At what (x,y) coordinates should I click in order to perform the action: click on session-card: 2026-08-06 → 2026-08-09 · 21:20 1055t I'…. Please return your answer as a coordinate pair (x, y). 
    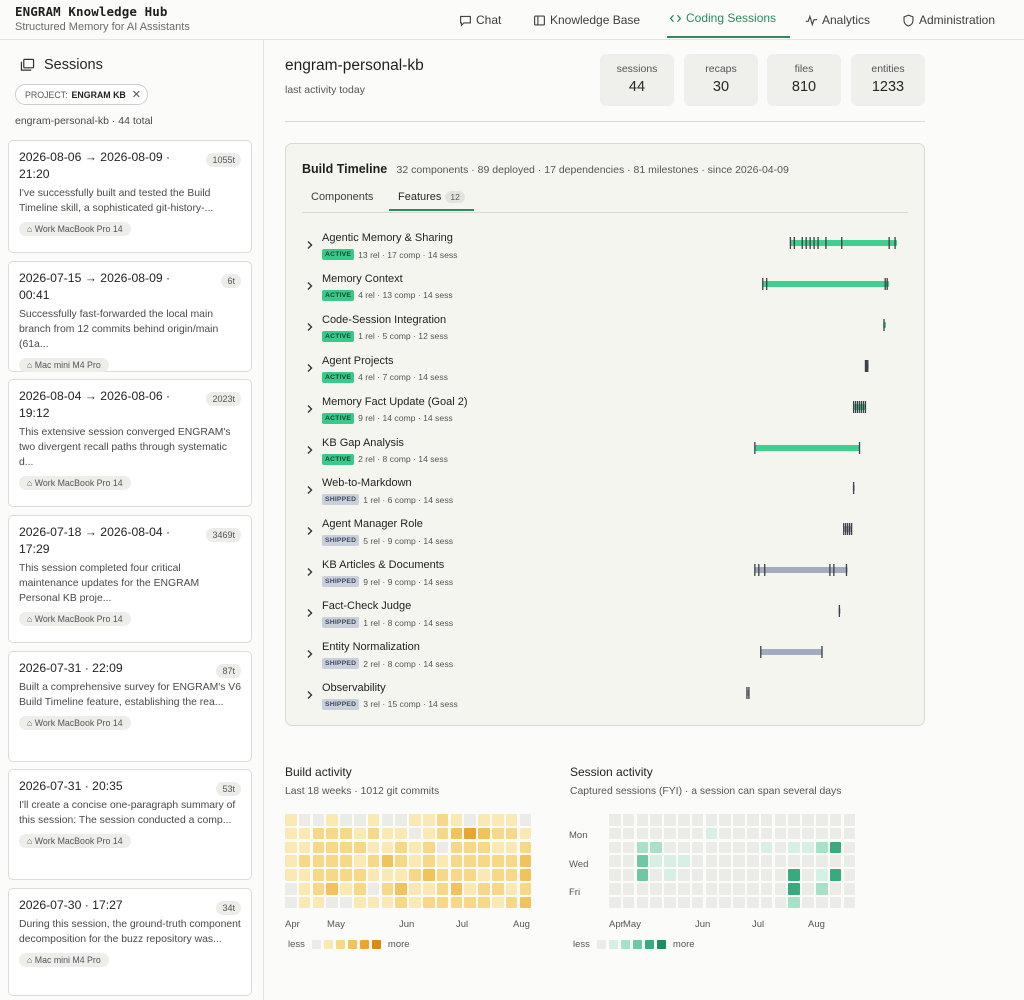
    Looking at the image, I should click on (130, 196).